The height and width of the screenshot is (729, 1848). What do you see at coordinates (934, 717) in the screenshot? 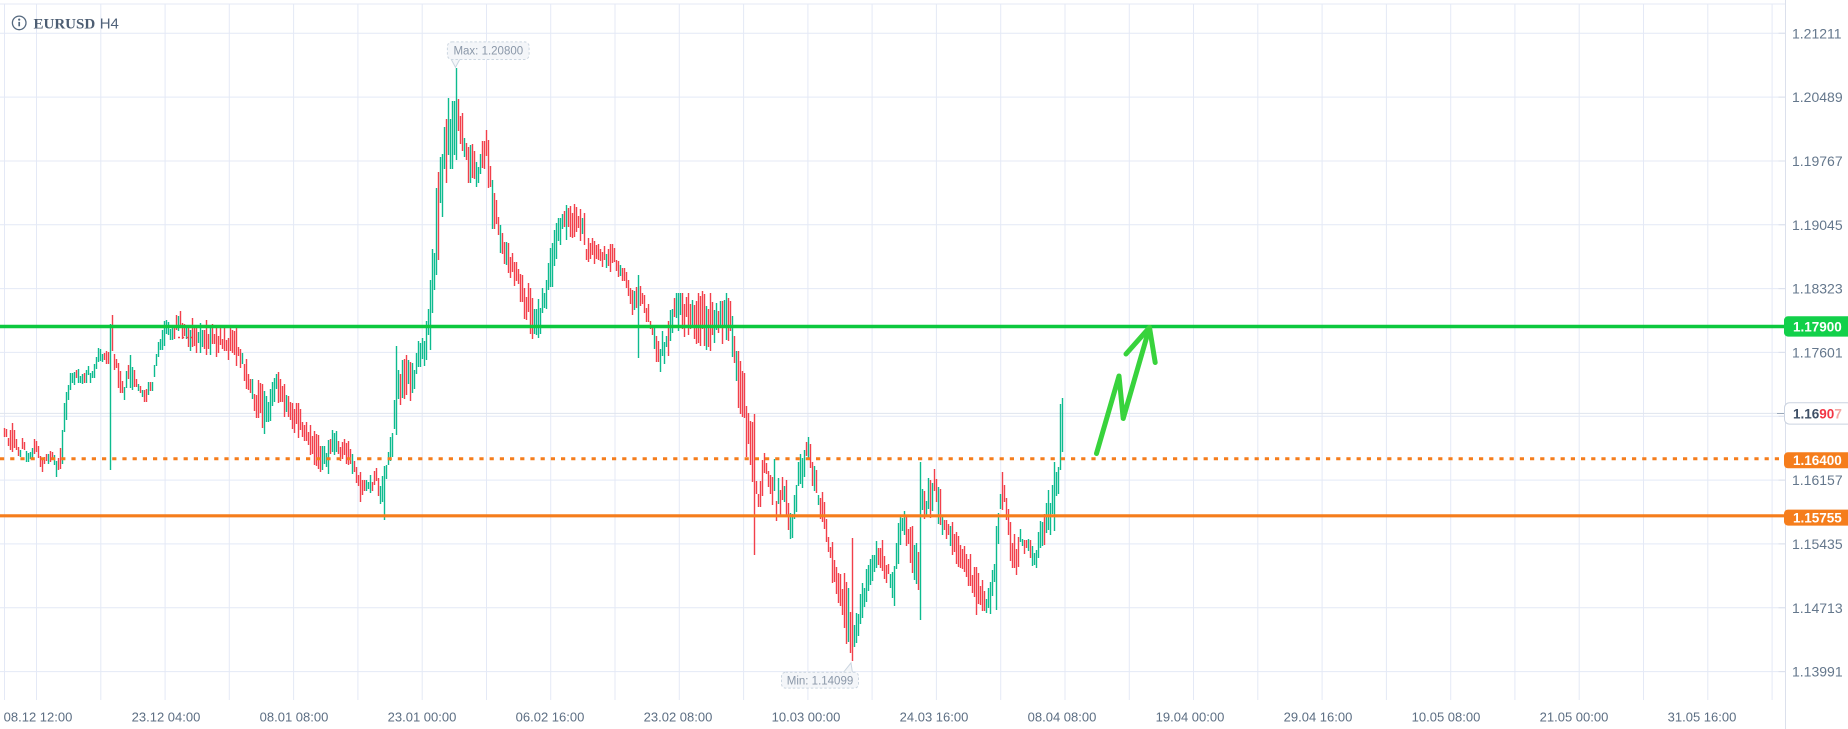
I see `svg-text: 24.03 16:00` at bounding box center [934, 717].